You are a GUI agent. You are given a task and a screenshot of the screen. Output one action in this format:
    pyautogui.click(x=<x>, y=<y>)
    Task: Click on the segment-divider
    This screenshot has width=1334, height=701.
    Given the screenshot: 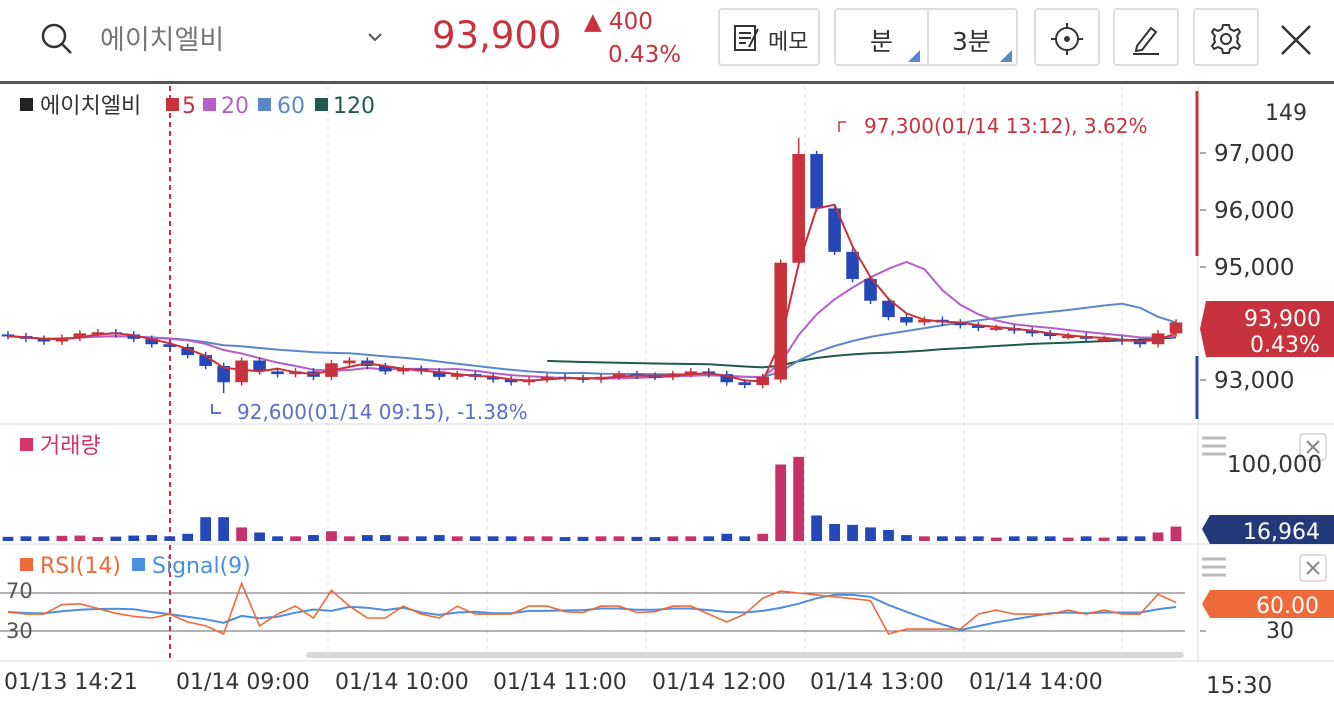 What is the action you would take?
    pyautogui.click(x=928, y=37)
    